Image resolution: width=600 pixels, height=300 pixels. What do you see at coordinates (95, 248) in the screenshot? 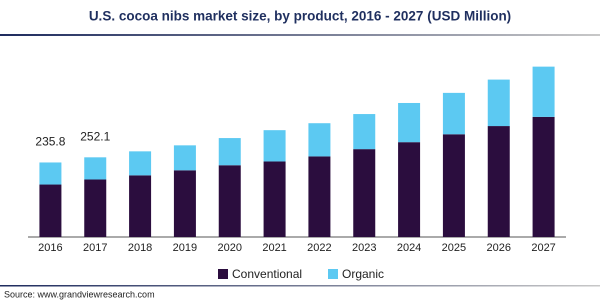
I see `x-tick-label: 2017` at bounding box center [95, 248].